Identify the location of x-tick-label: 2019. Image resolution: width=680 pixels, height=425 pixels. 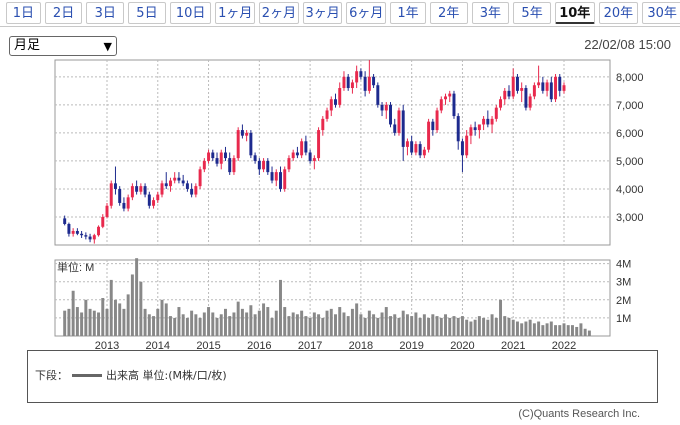
(411, 346).